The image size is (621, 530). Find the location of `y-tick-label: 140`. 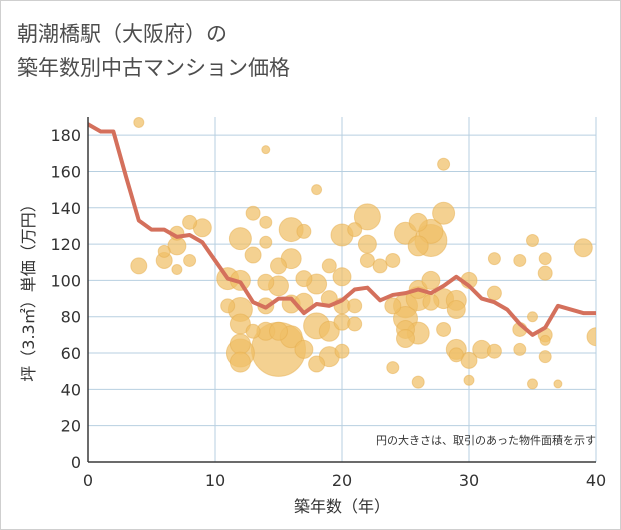

y-tick-label: 140 is located at coordinates (65, 208).